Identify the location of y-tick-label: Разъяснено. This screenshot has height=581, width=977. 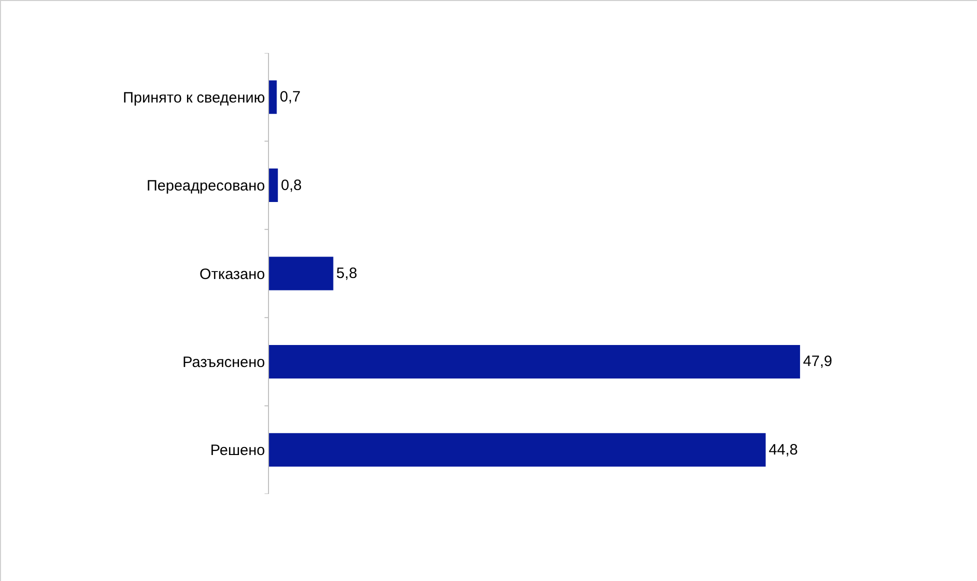
(223, 362).